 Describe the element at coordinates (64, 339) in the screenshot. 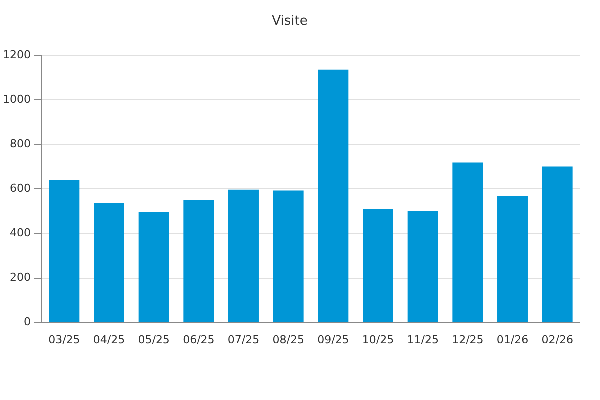

I see `x-tick-label: 03/25` at that location.